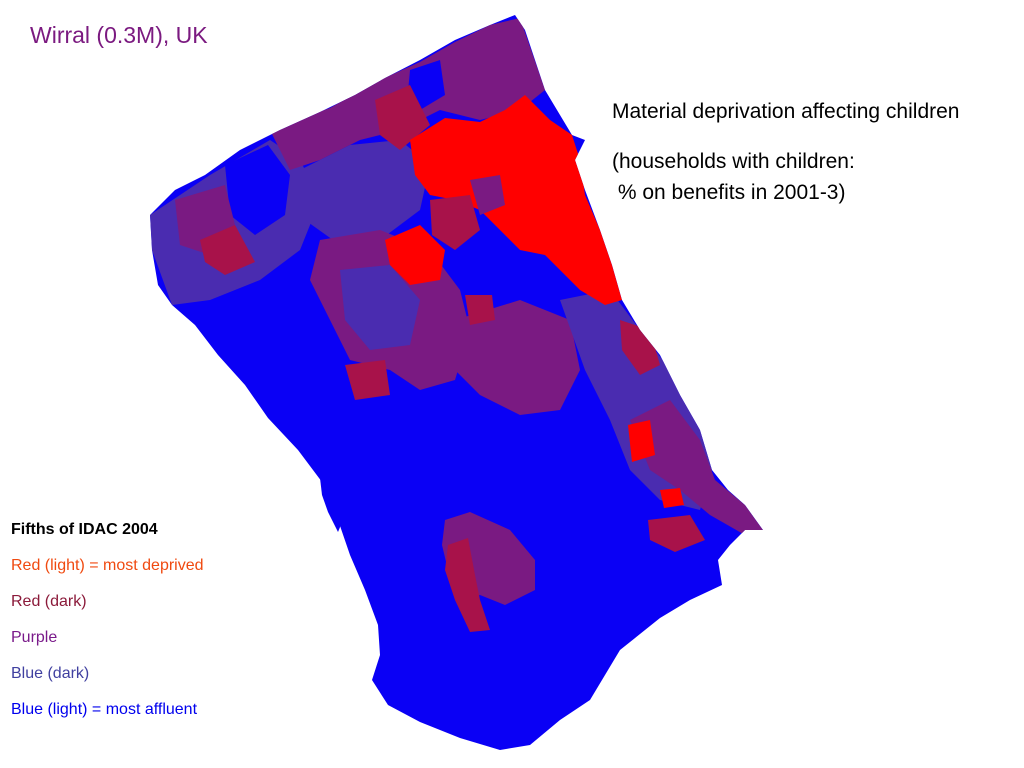 The height and width of the screenshot is (768, 1024). Describe the element at coordinates (516, 200) in the screenshot. I see `region-red-light-northeast` at that location.